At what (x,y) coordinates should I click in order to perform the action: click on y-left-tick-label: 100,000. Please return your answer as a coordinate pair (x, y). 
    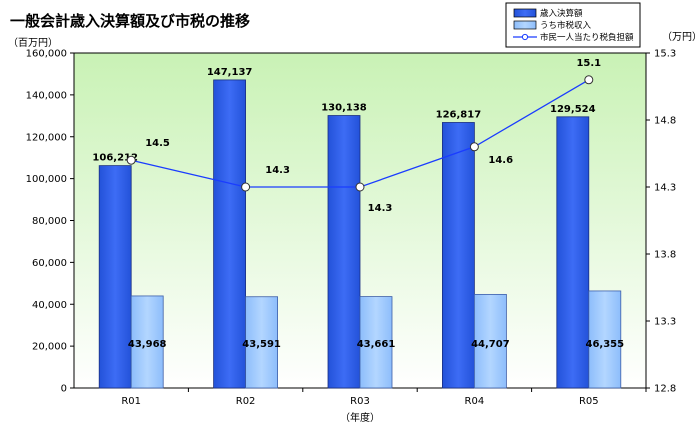
    Looking at the image, I should click on (46, 179).